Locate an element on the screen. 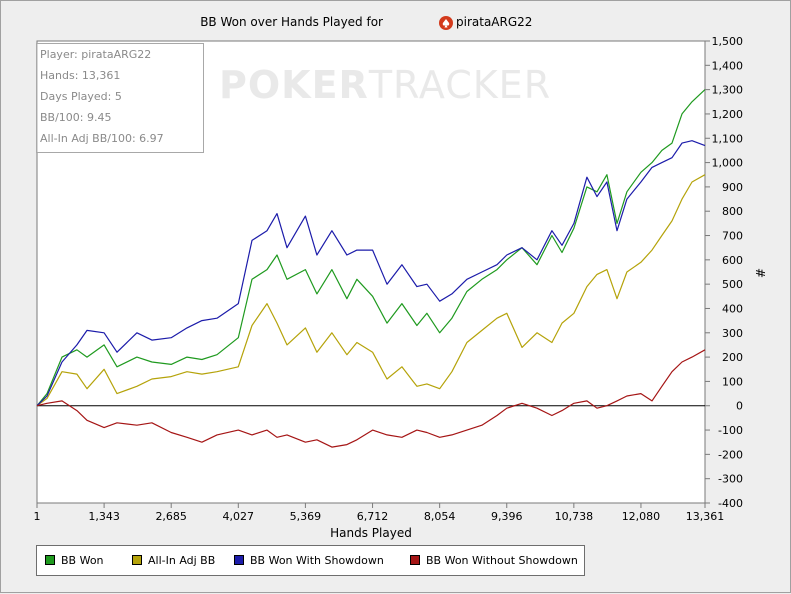 This screenshot has width=791, height=594. poker-tracker-watermark: POKERTRACKER is located at coordinates (385, 85).